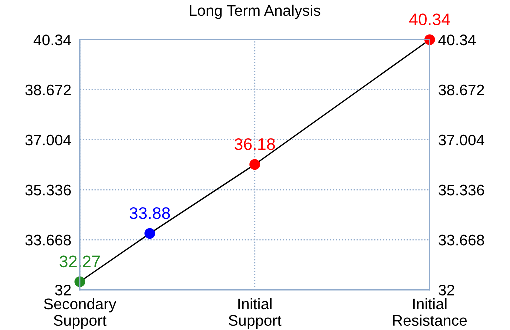 The image size is (510, 330). I want to click on chart-title: Long Term Analysis, so click(255, 12).